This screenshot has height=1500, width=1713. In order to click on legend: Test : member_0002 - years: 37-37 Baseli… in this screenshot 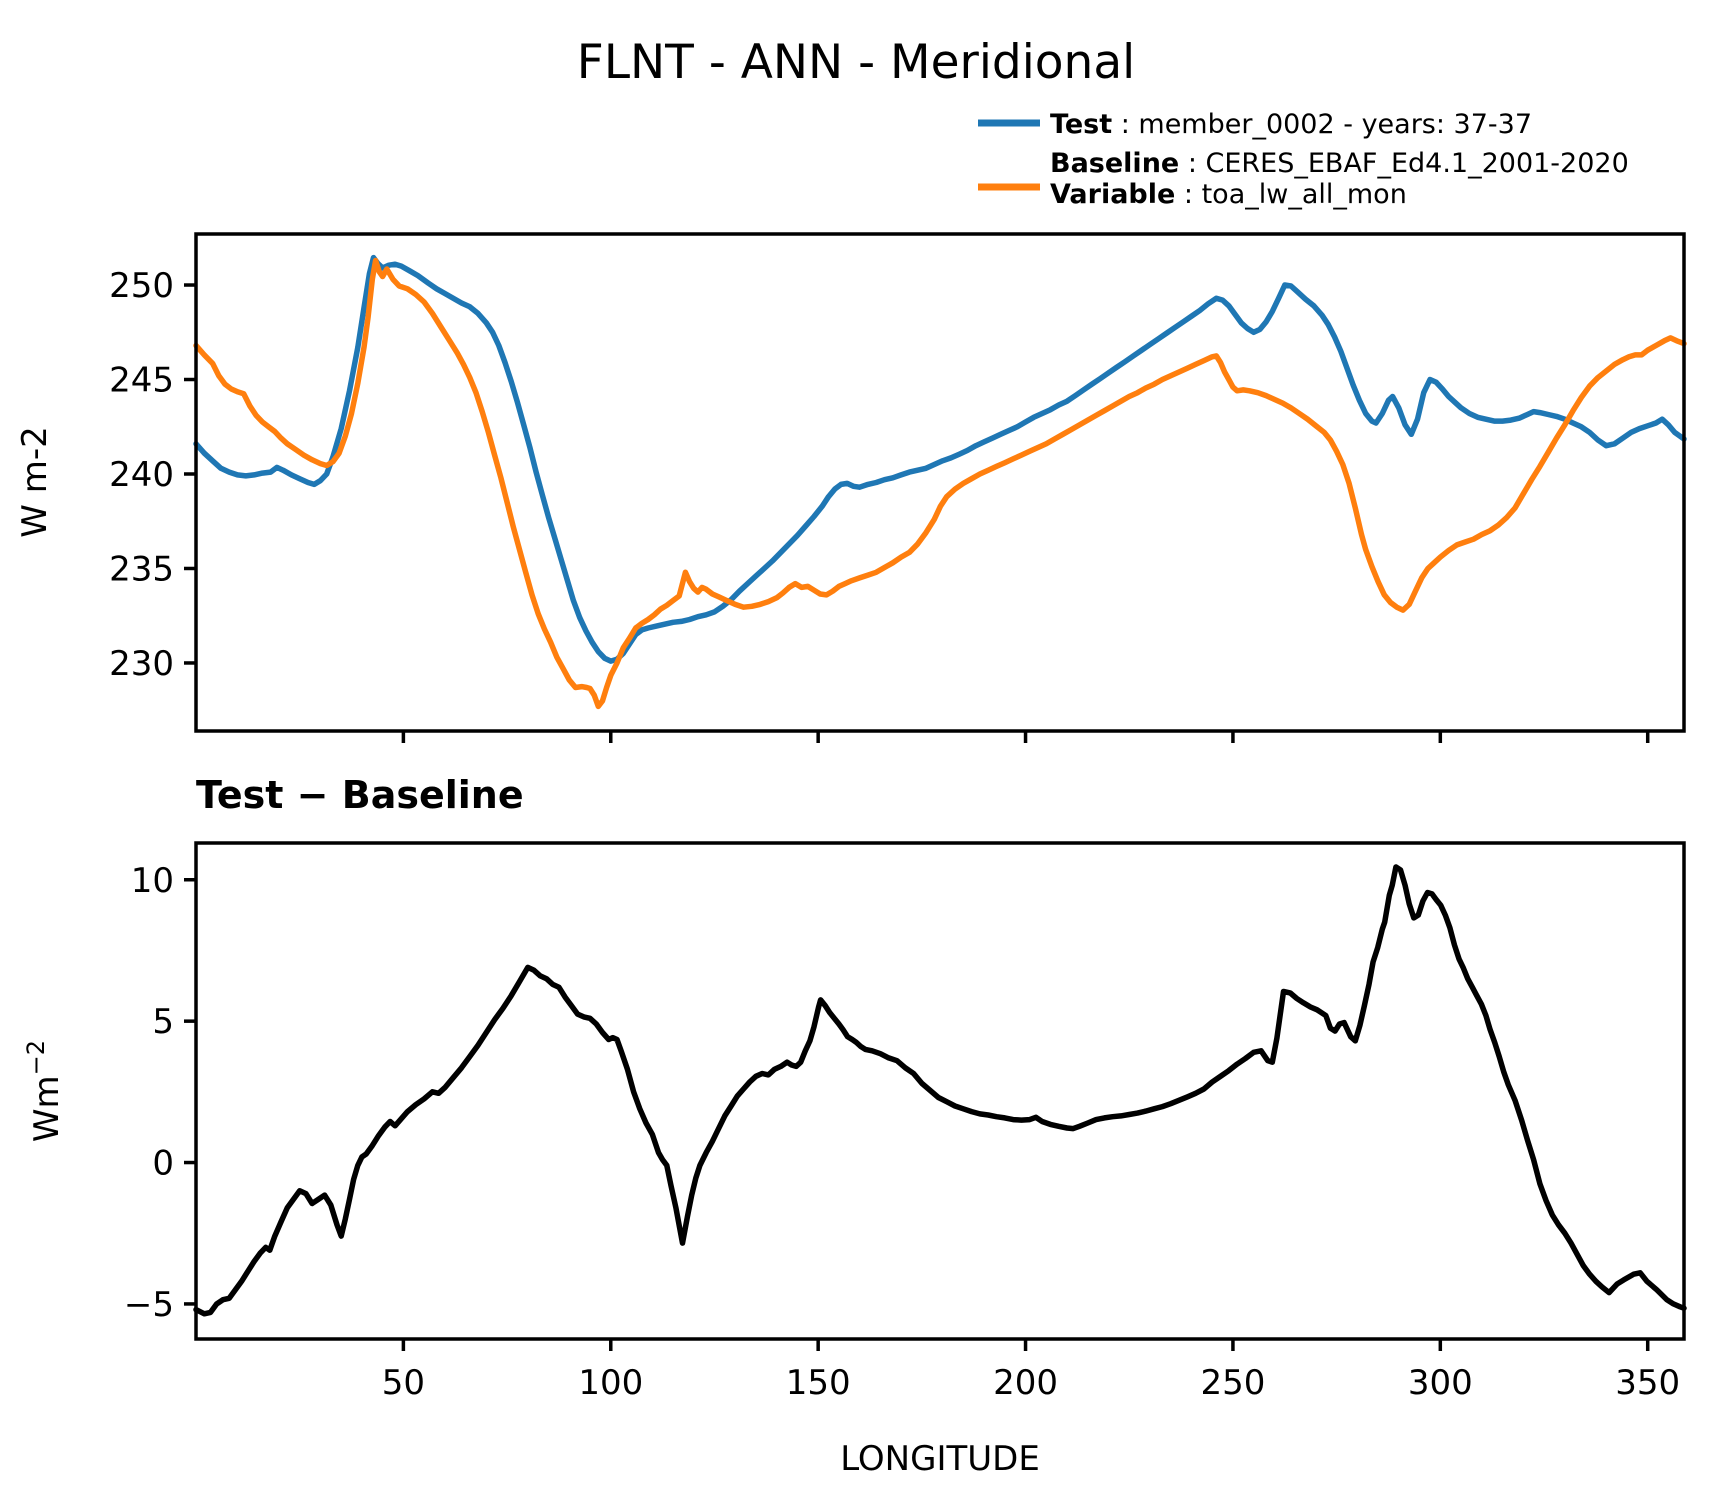, I will do `click(1303, 159)`.